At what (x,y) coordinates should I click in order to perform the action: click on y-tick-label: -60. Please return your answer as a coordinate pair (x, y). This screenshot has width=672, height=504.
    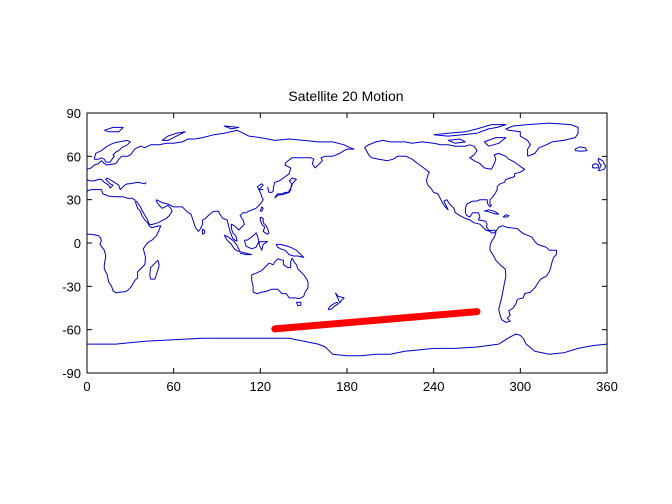
    Looking at the image, I should click on (71, 330).